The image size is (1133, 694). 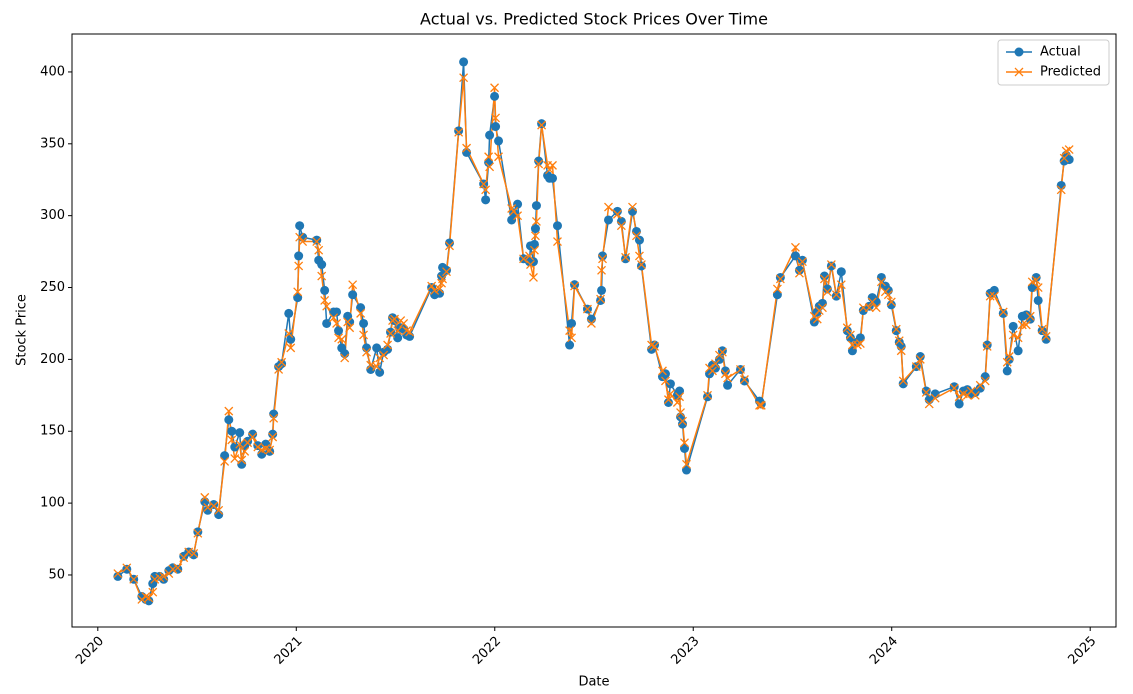 I want to click on legend-label: Predicted, so click(x=1070, y=72).